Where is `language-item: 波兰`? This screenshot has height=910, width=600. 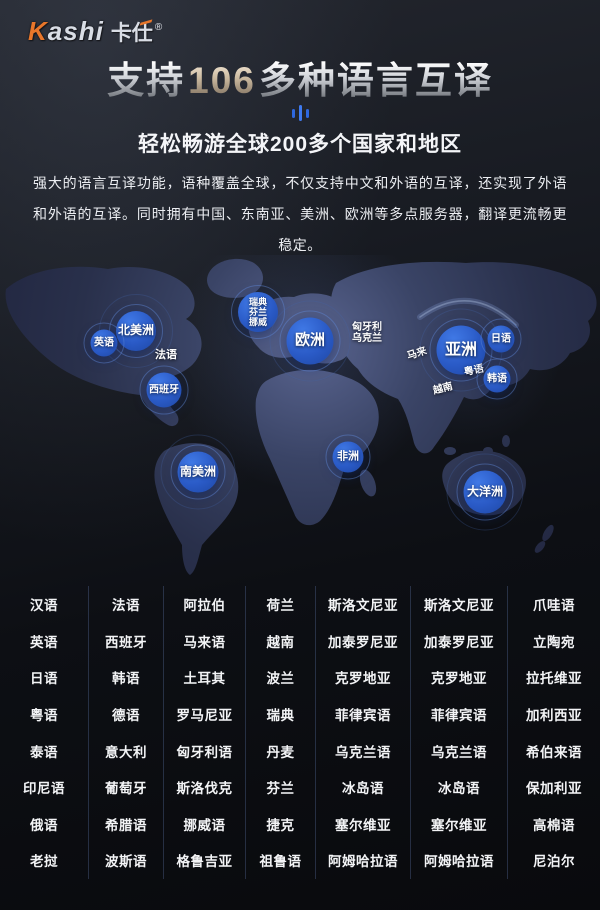 language-item: 波兰 is located at coordinates (280, 679).